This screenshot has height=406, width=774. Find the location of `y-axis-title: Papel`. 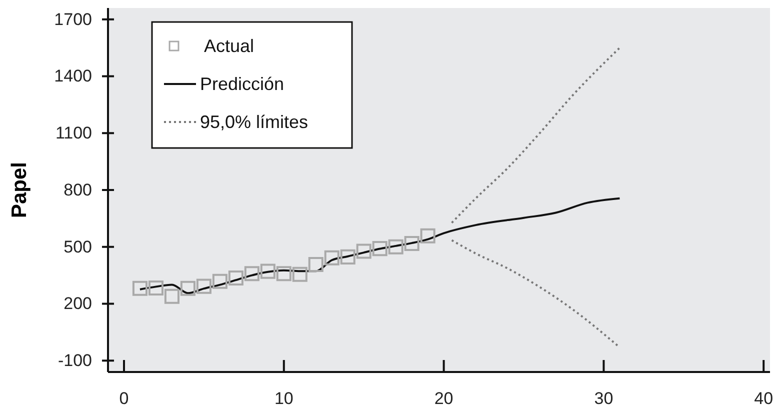

y-axis-title: Papel is located at coordinates (19, 190).